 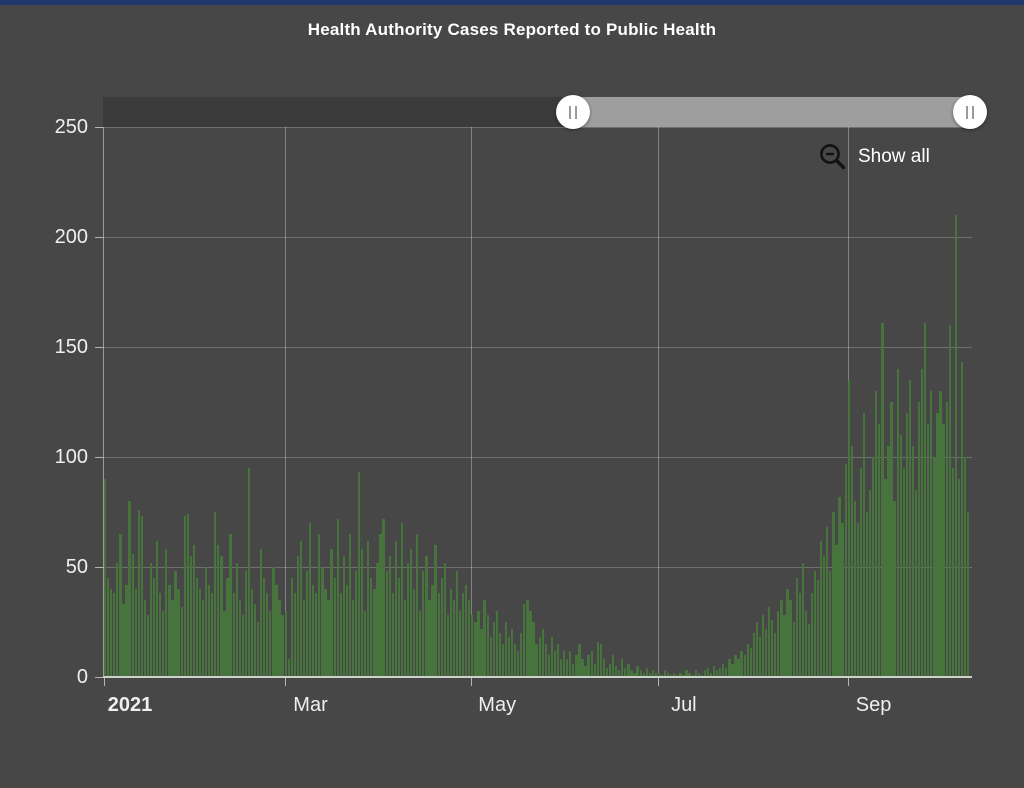 What do you see at coordinates (310, 705) in the screenshot?
I see `x-axis-tick-label: Mar` at bounding box center [310, 705].